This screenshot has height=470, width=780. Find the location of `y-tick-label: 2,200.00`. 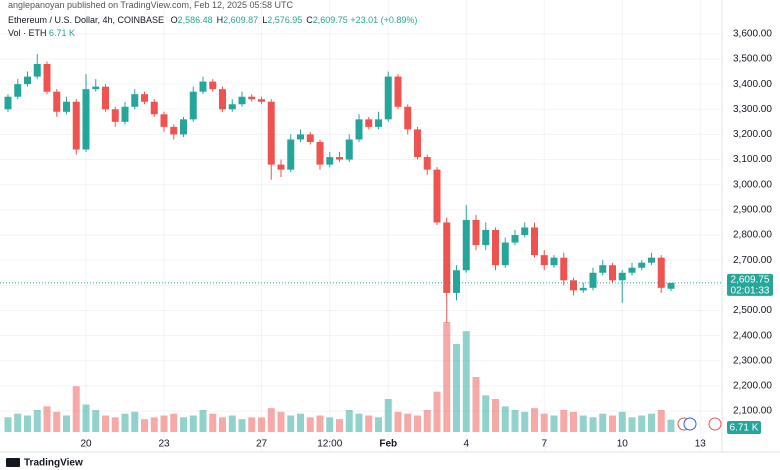

y-tick-label: 2,200.00 is located at coordinates (752, 386).